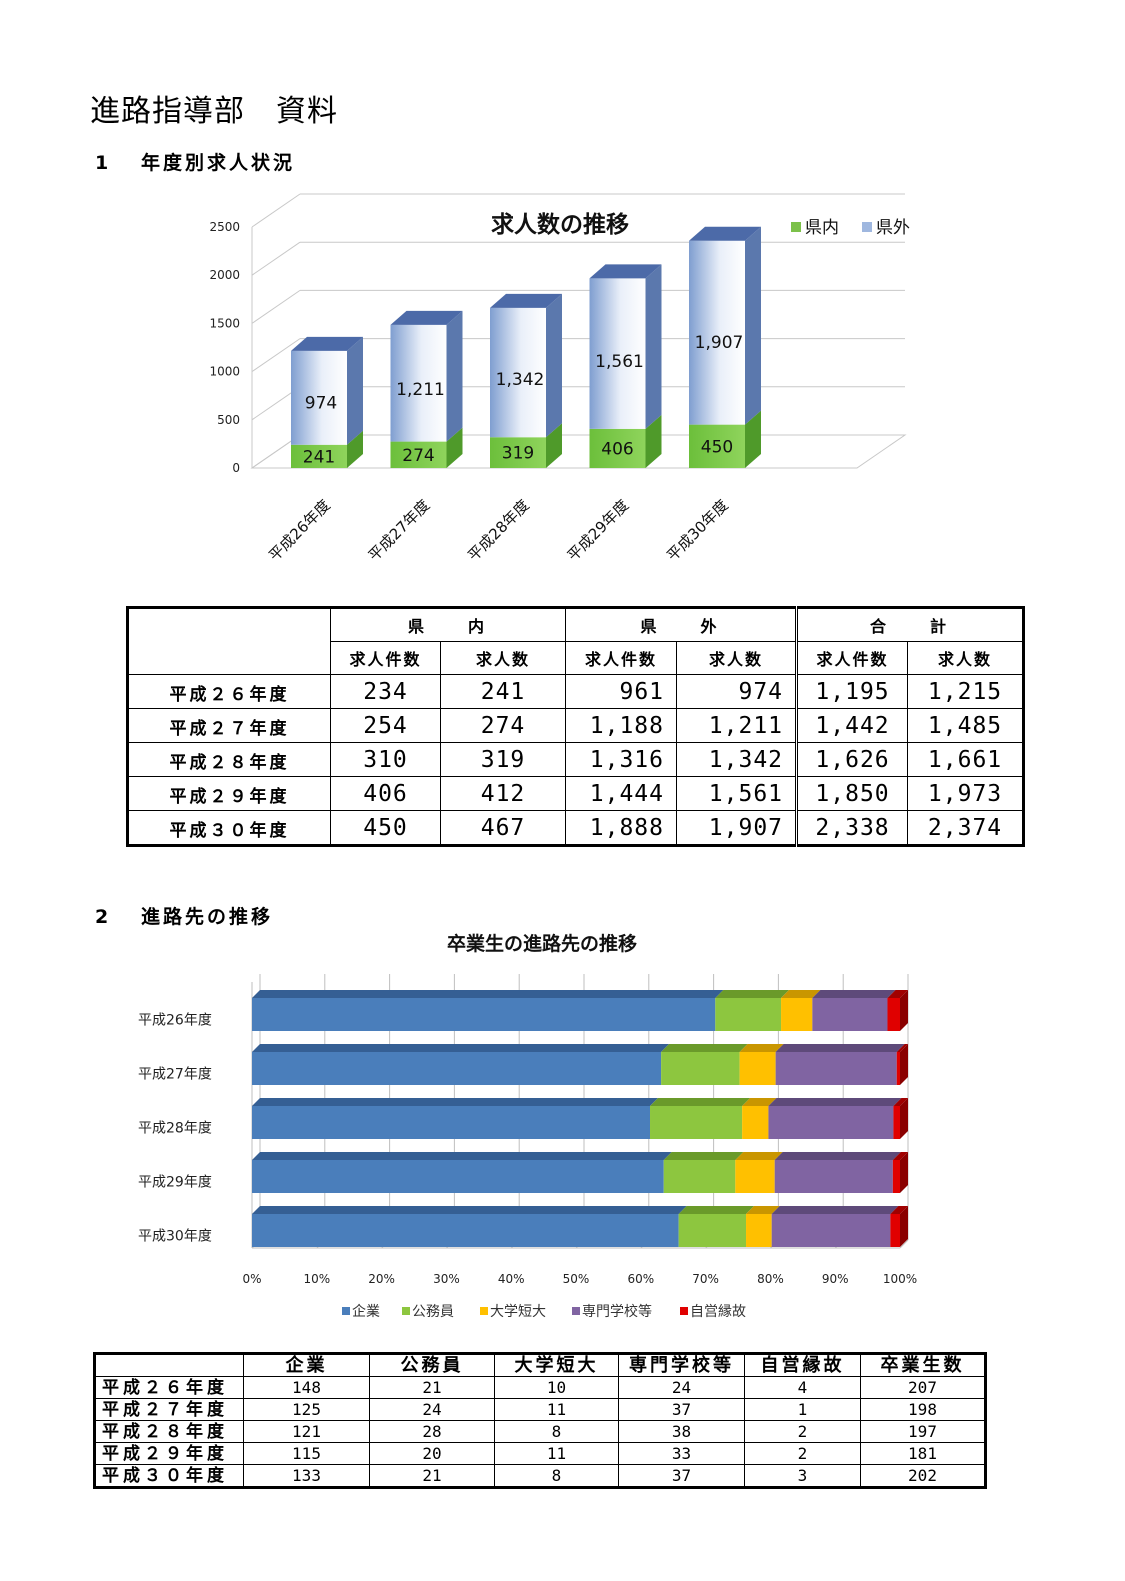 The height and width of the screenshot is (1581, 1125). Describe the element at coordinates (576, 1279) in the screenshot. I see `x-tick-label: 50%` at that location.